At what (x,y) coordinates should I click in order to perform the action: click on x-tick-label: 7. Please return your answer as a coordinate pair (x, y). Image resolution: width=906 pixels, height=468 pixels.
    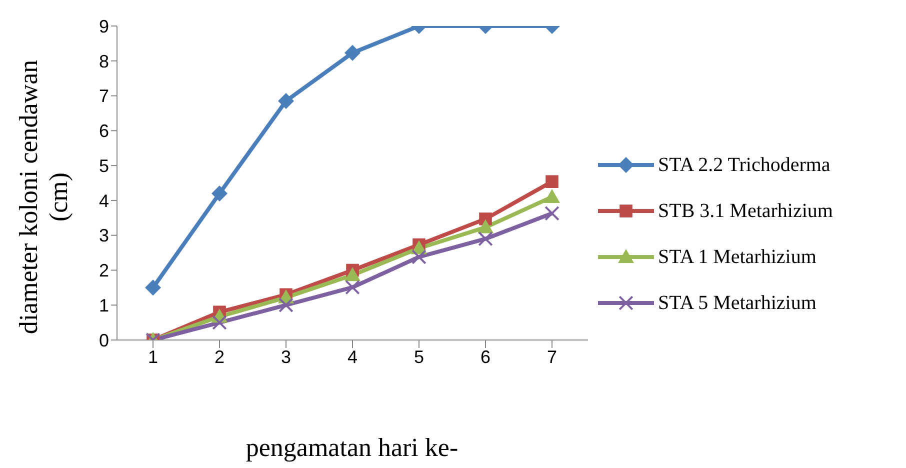
    Looking at the image, I should click on (552, 356).